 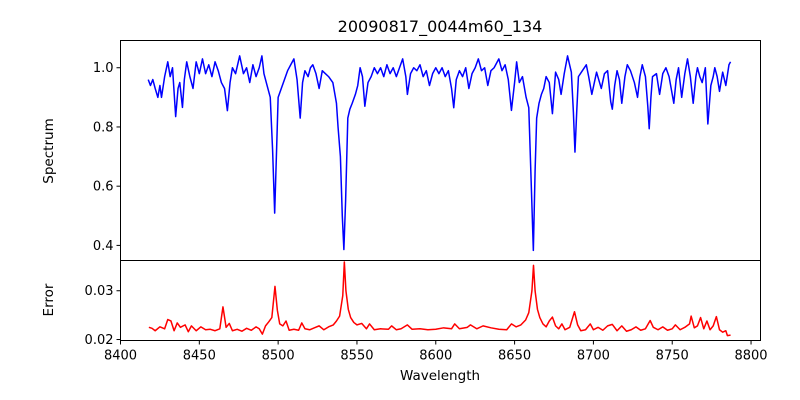 What do you see at coordinates (99, 340) in the screenshot?
I see `error-y-tick-label: 0.02` at bounding box center [99, 340].